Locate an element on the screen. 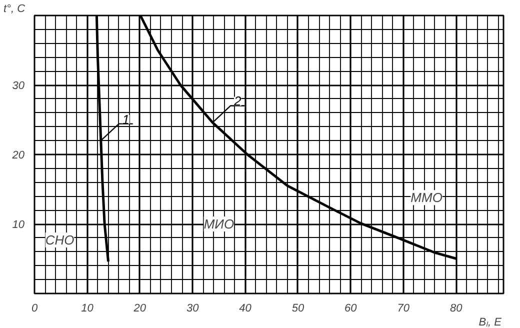 The height and width of the screenshot is (328, 520). series-label: 2 is located at coordinates (237, 101).